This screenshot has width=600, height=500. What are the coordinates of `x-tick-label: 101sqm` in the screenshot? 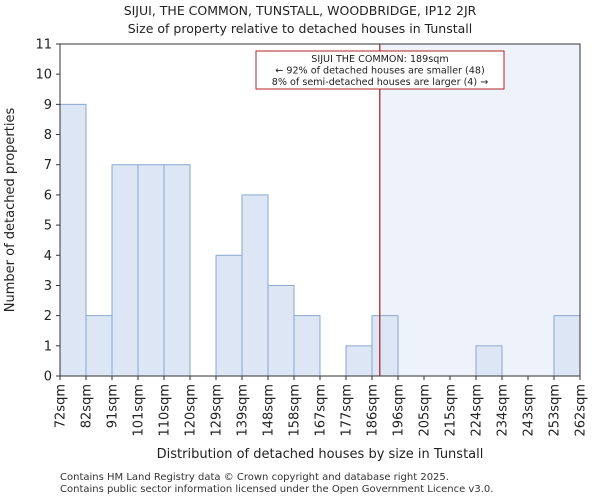 It's located at (139, 410).